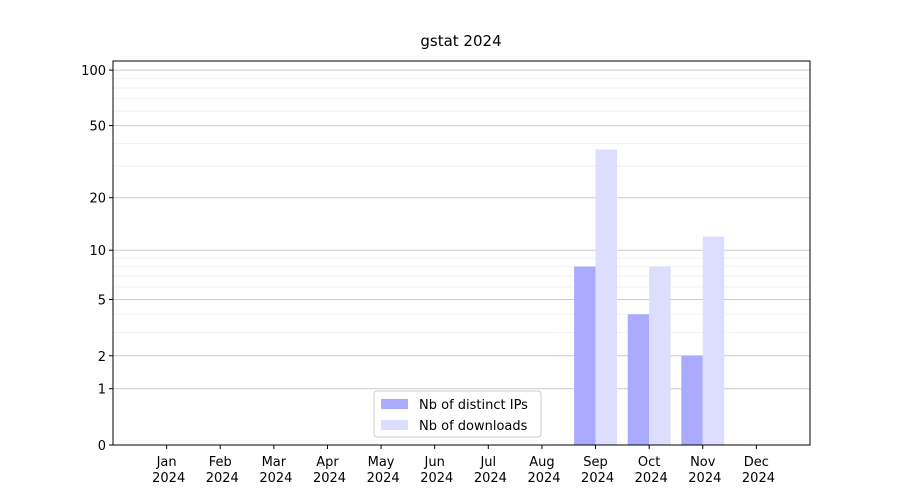  Describe the element at coordinates (97, 199) in the screenshot. I see `y-tick-label: 20` at that location.